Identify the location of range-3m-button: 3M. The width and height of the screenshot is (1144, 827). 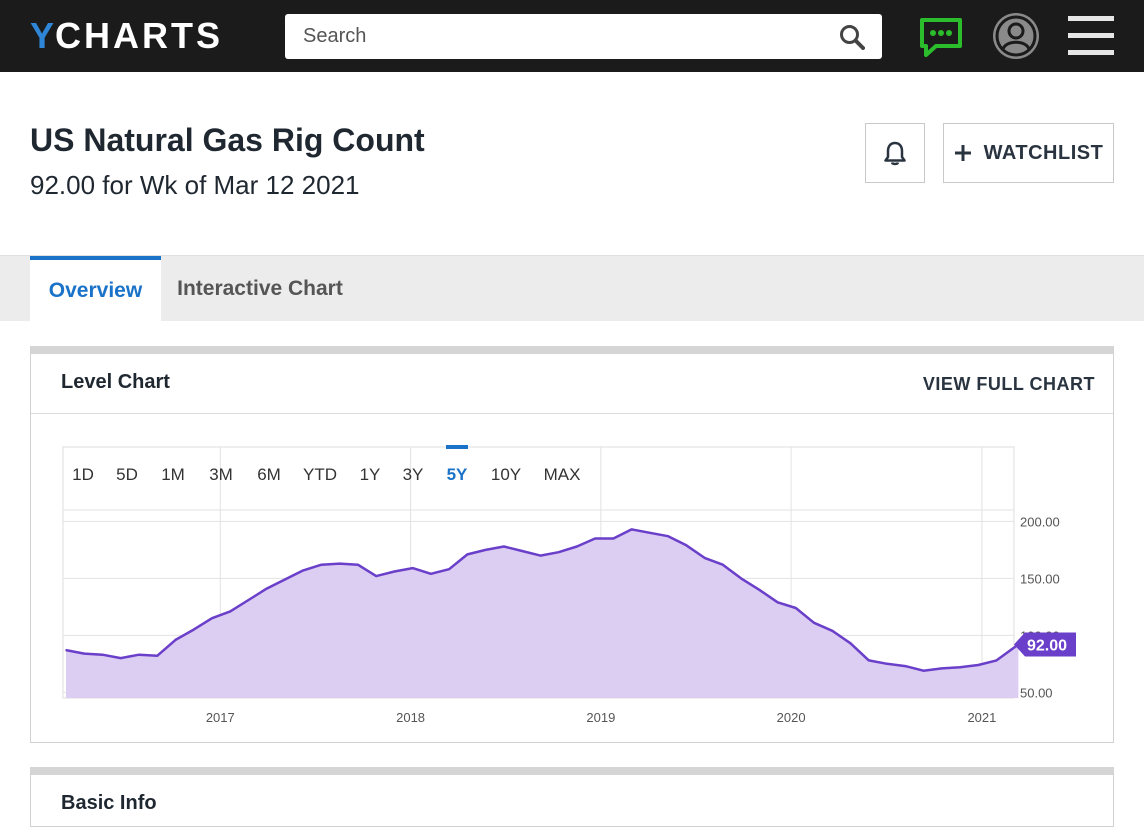
(221, 474).